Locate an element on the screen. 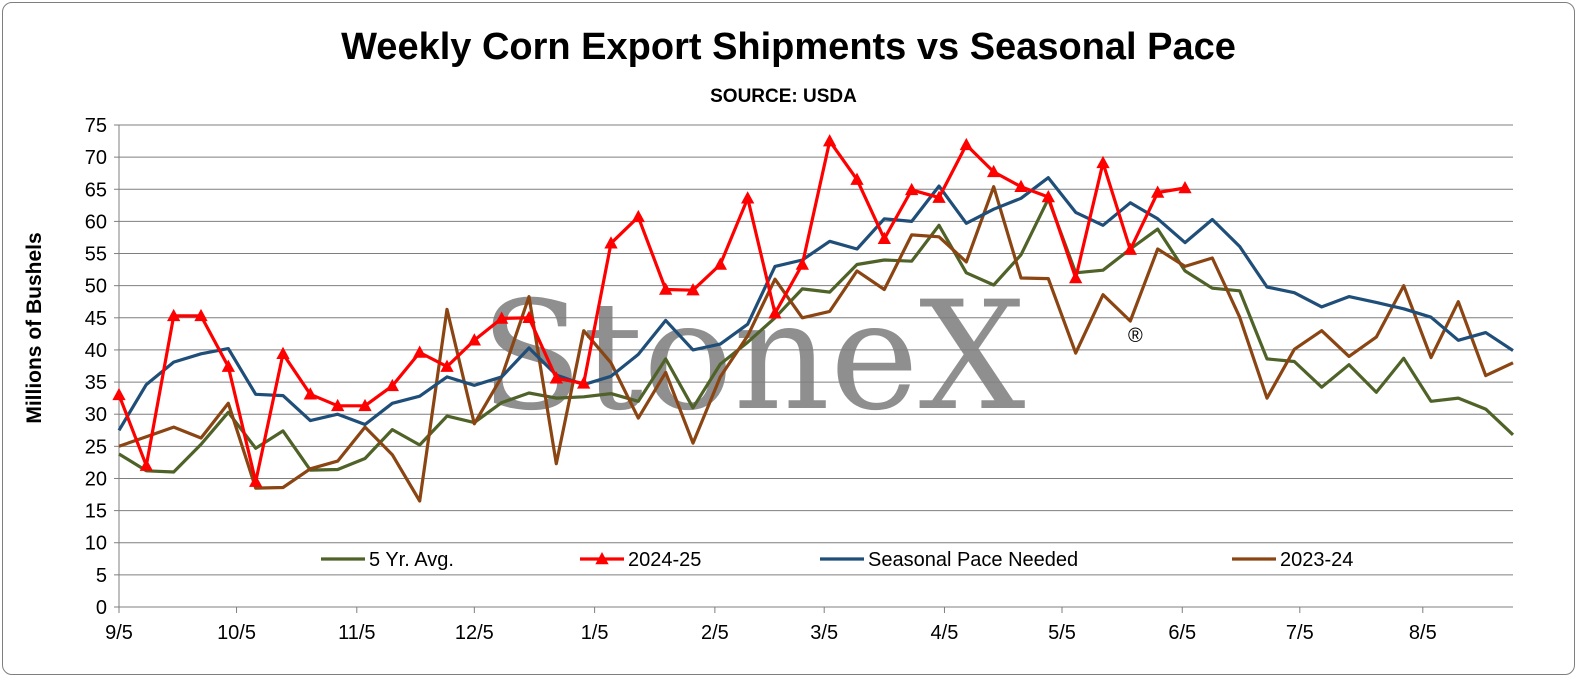  y-tick-label: 75 is located at coordinates (96, 126).